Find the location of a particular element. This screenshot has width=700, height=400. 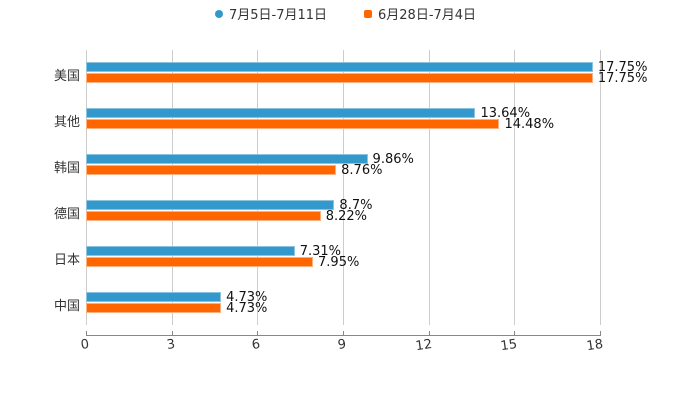

value-label: 8.76% is located at coordinates (362, 170).